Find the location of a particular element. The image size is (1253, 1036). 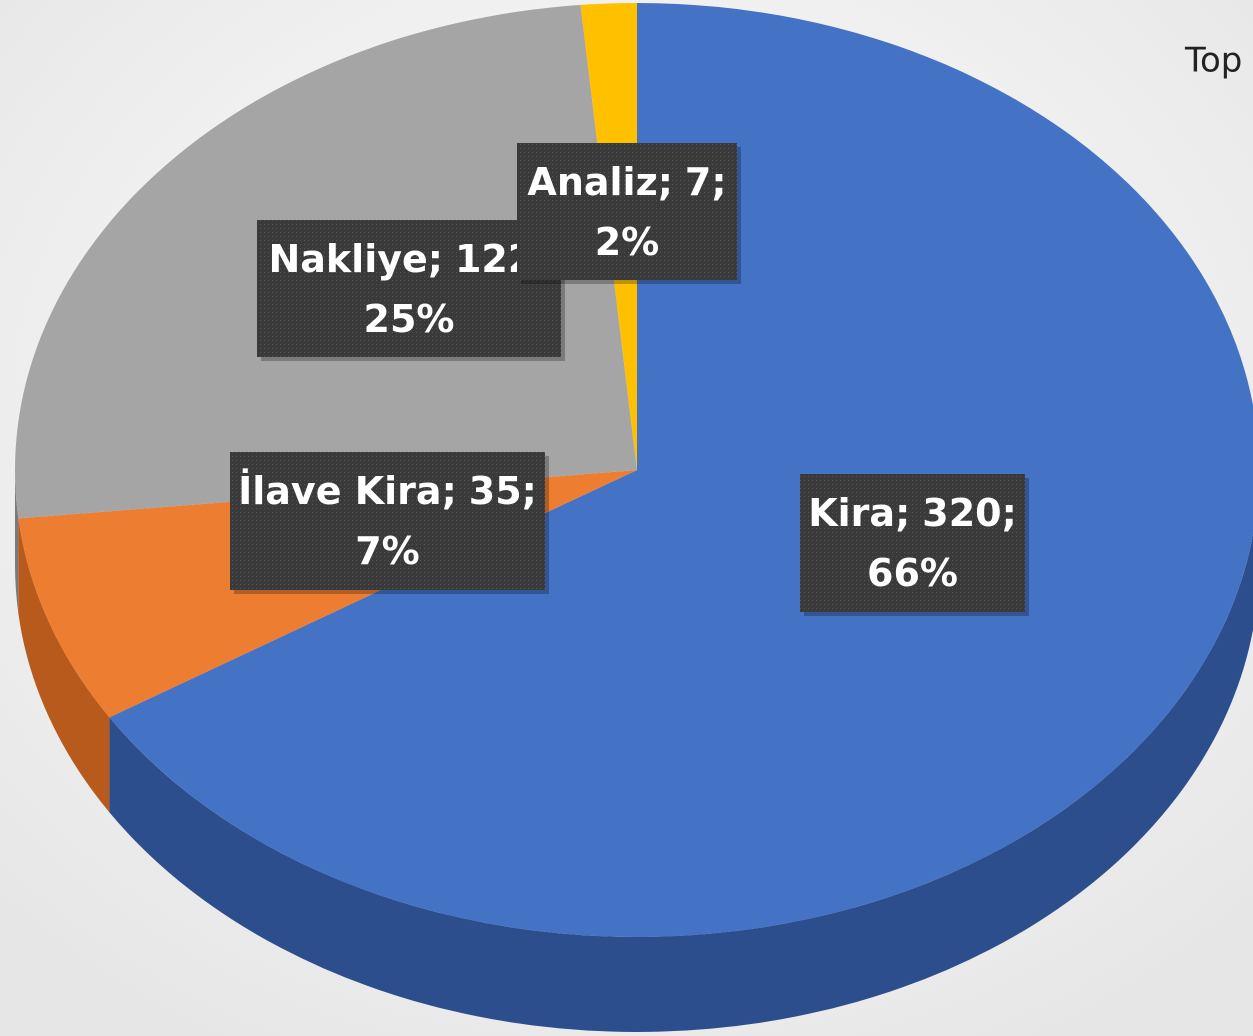

chart-title: Top is located at coordinates (1213, 61).